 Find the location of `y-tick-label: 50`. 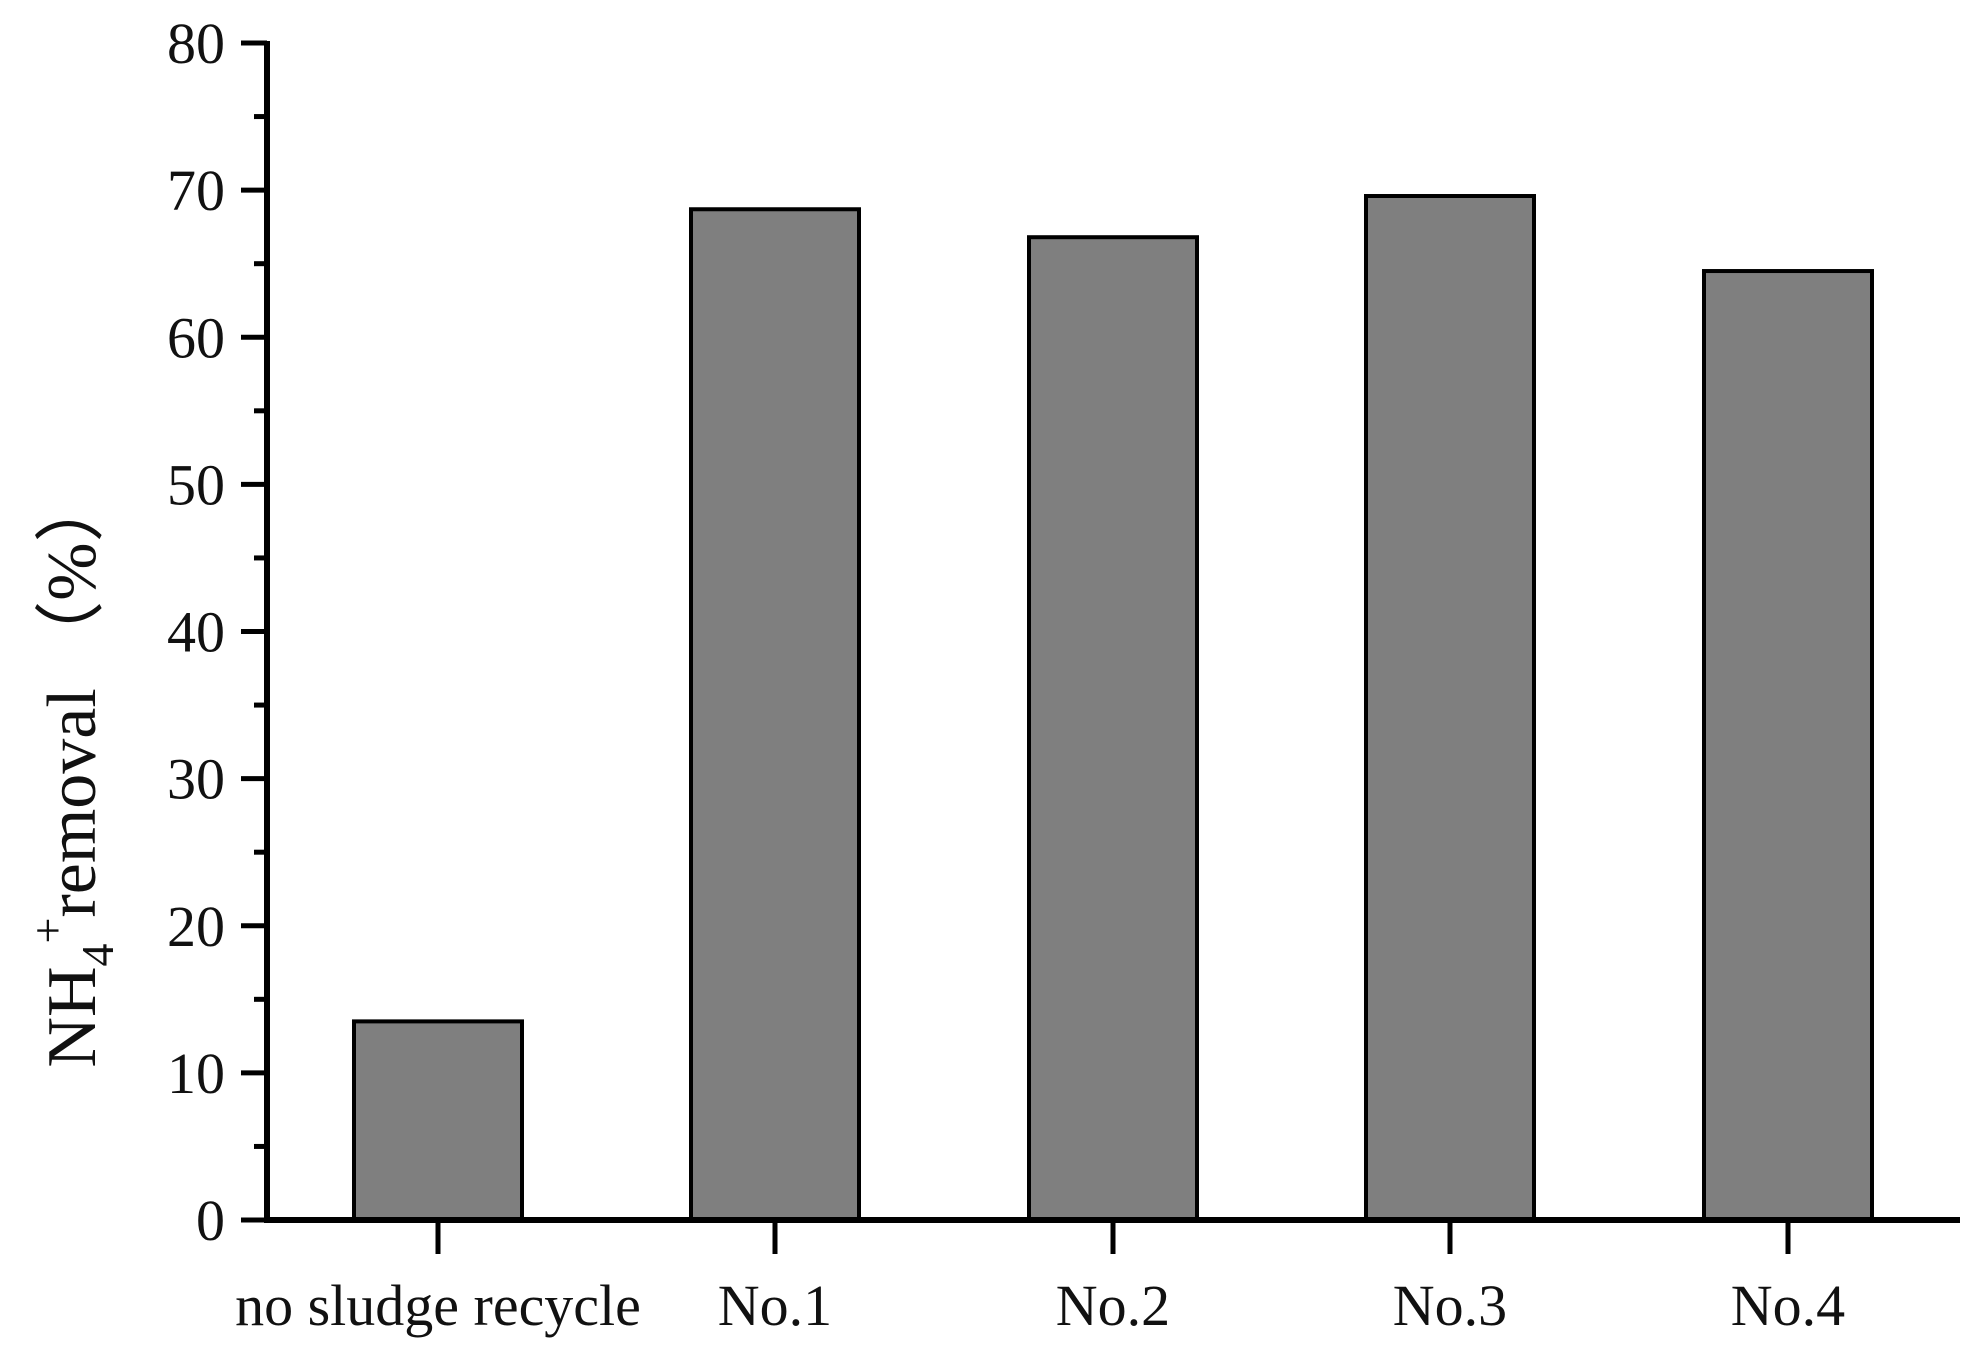

y-tick-label: 50 is located at coordinates (196, 484).